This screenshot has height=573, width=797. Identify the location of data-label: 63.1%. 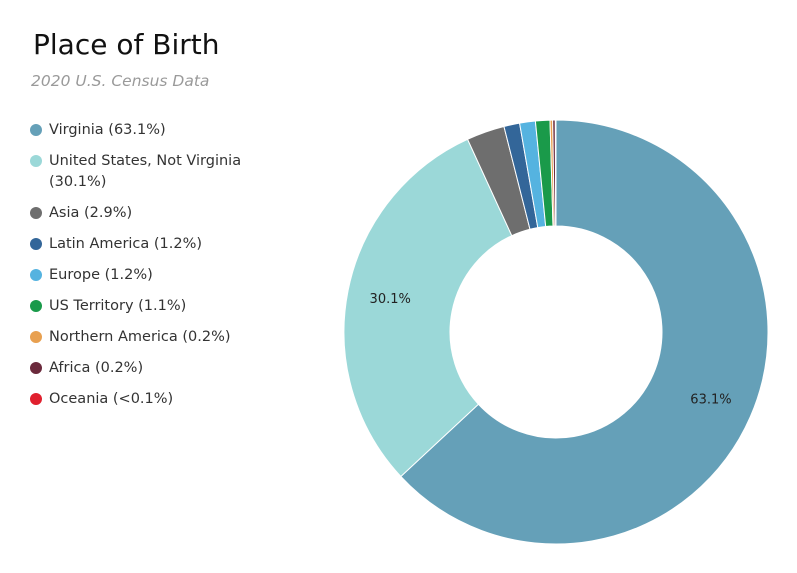
(710, 399).